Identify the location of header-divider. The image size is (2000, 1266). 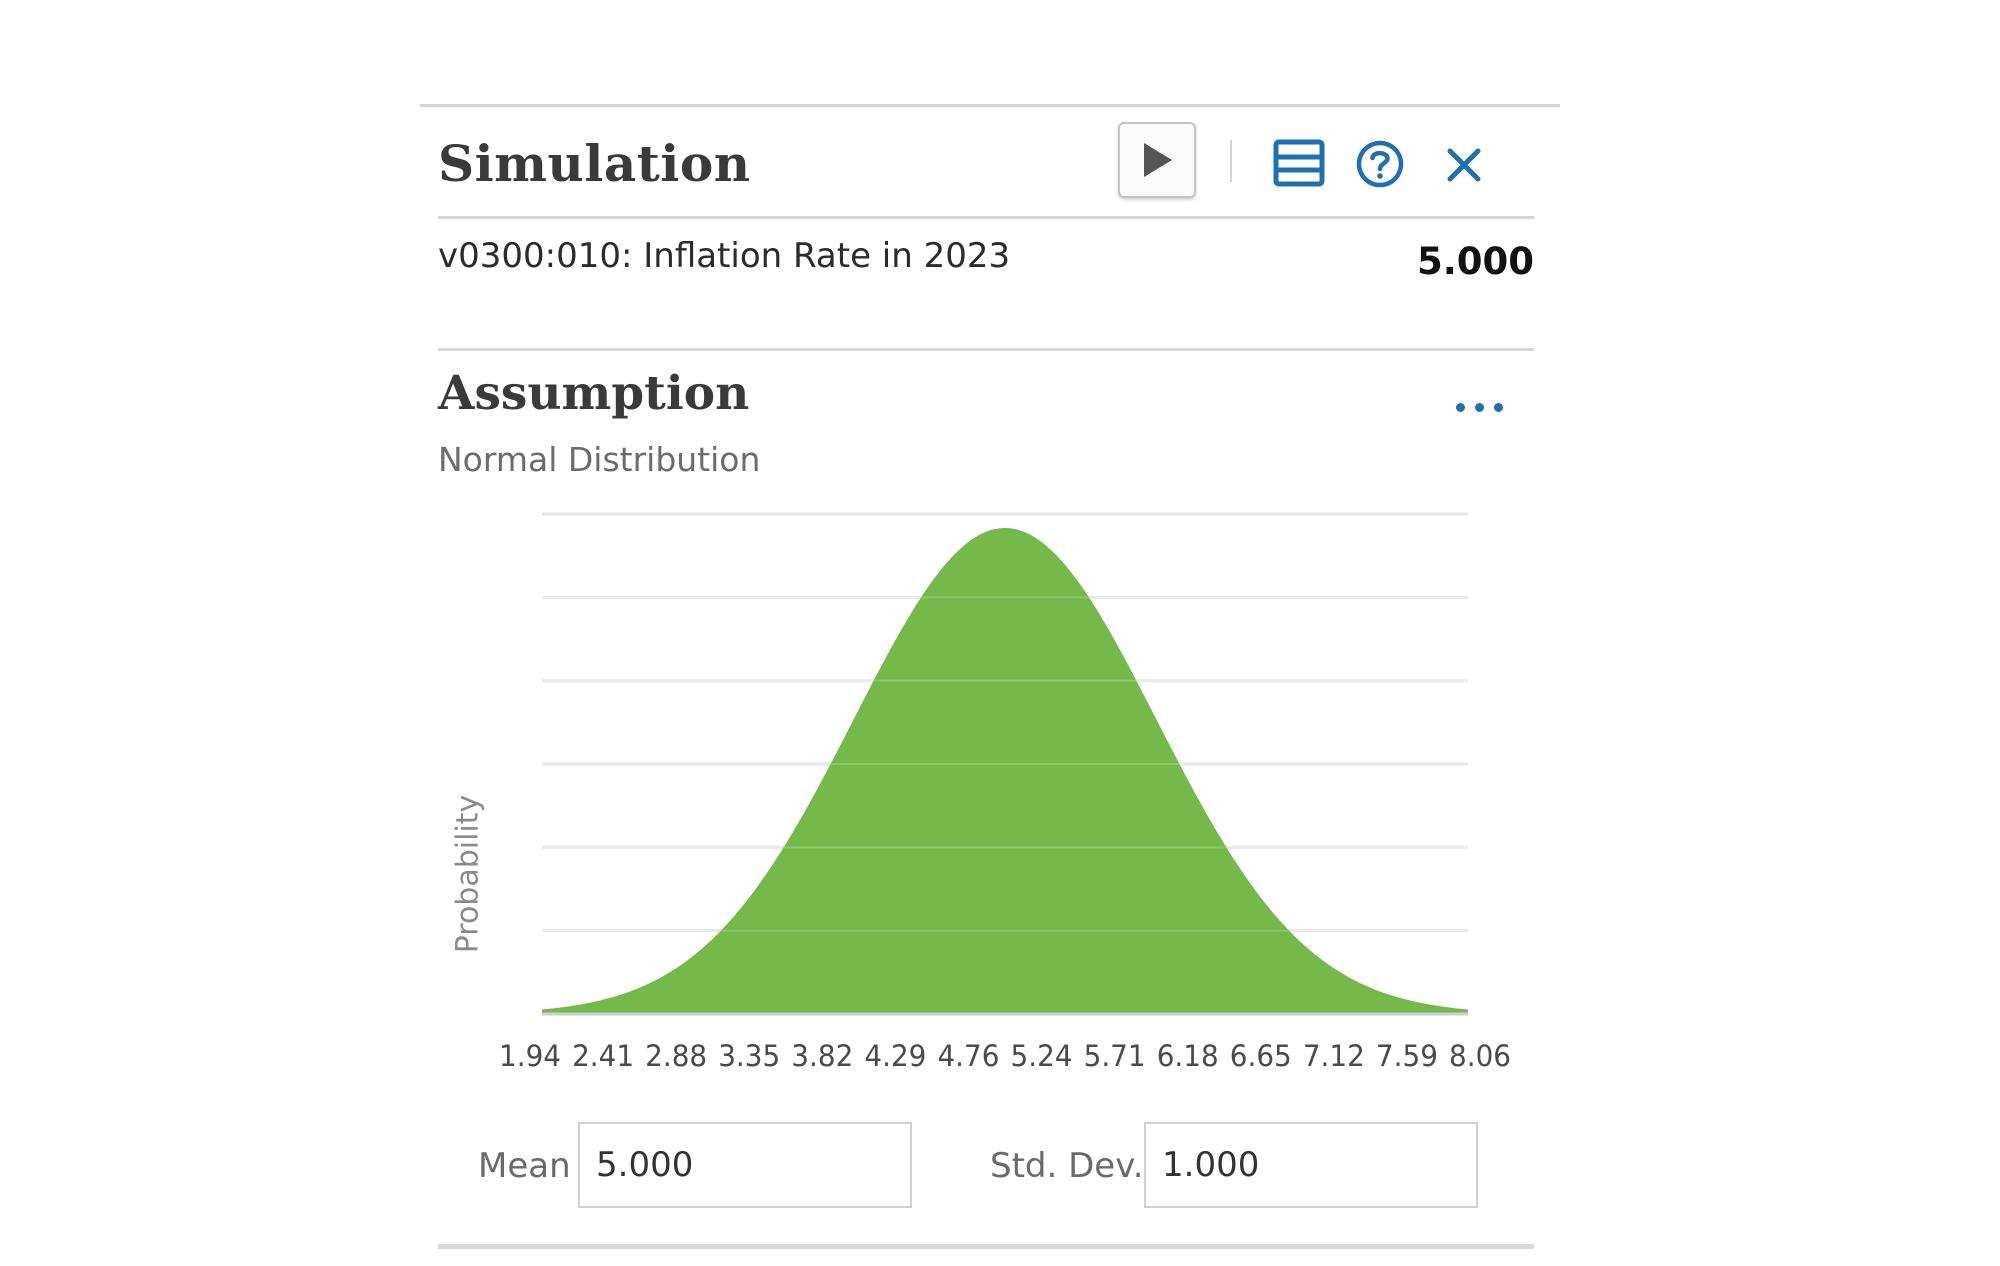
(986, 217).